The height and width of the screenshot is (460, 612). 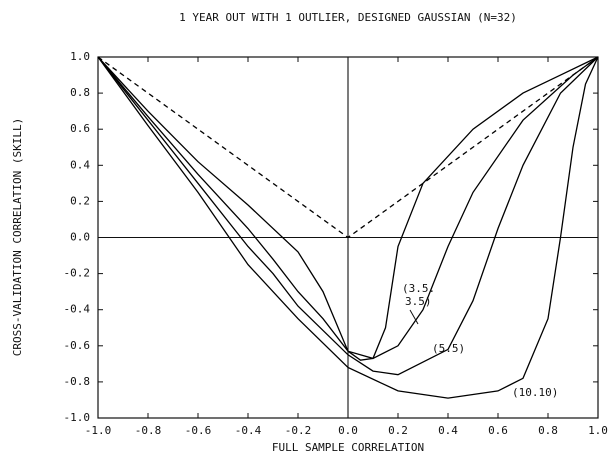 I want to click on y-tick-label: 0.6, so click(x=80, y=128).